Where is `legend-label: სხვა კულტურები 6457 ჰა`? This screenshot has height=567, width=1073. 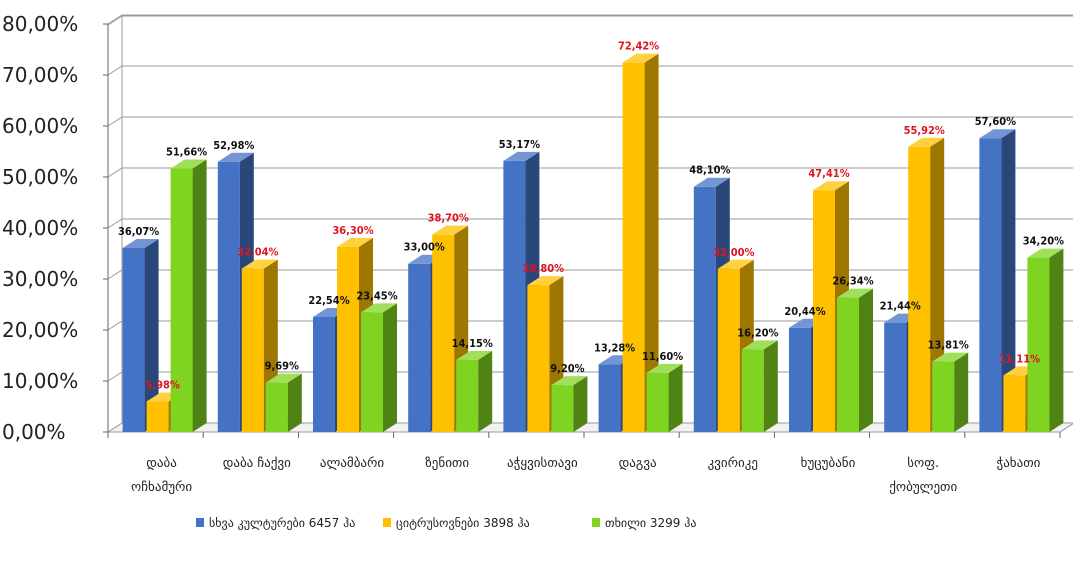 legend-label: სხვა კულტურები 6457 ჰა is located at coordinates (282, 523).